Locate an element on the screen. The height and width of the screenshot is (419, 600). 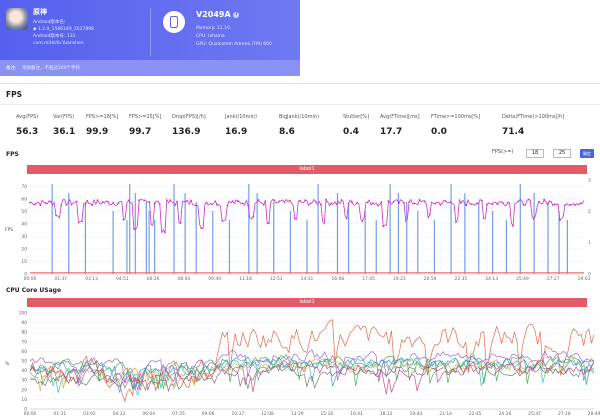
y-tick-label: 40 is located at coordinates (24, 224).